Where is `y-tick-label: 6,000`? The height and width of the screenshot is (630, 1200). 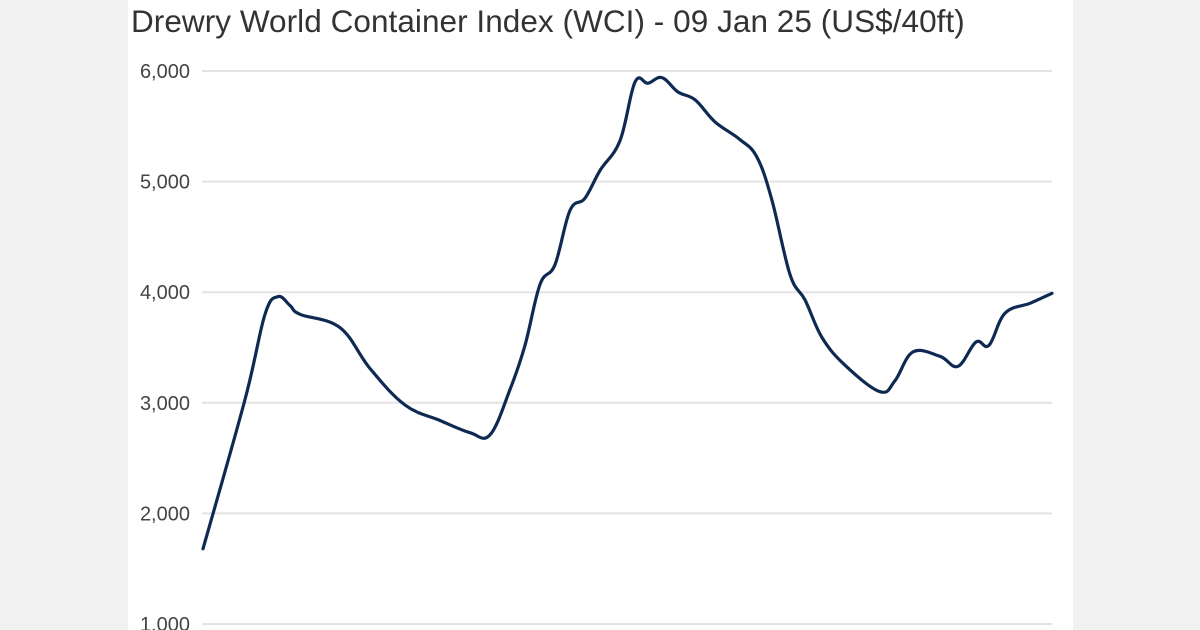
y-tick-label: 6,000 is located at coordinates (165, 72).